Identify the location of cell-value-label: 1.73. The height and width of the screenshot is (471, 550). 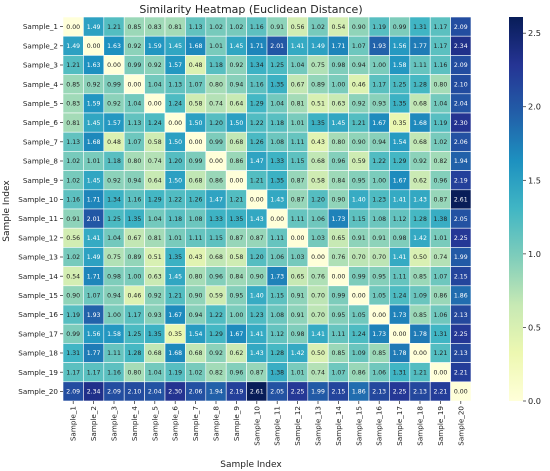
(339, 219).